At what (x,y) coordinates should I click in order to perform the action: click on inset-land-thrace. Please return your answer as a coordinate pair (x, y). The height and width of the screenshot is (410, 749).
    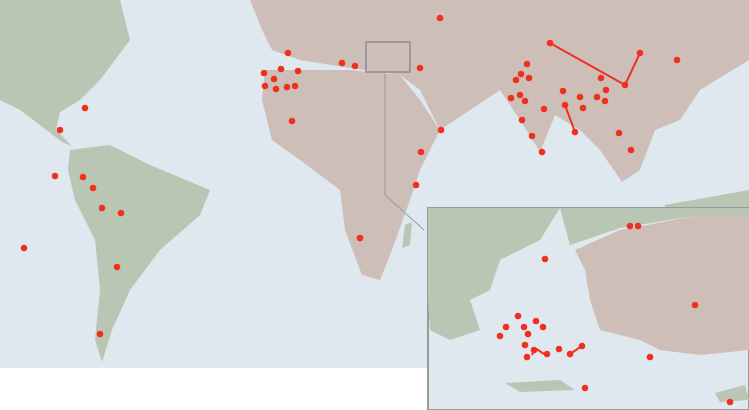
    Looking at the image, I should click on (654, 226).